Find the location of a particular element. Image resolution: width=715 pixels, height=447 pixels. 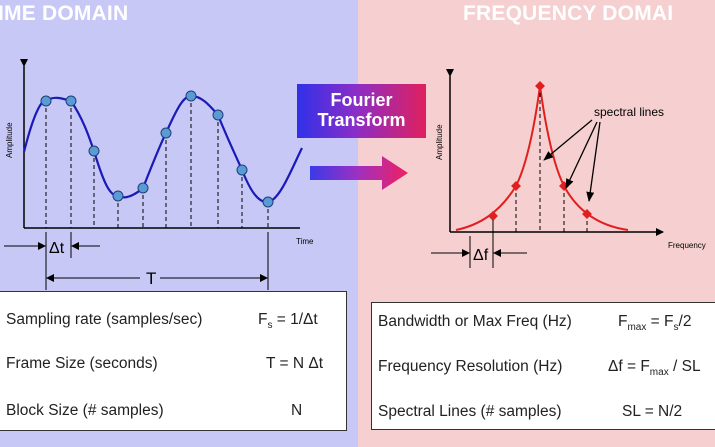

frequency-resolution-value: Δf = Fmax / SL is located at coordinates (654, 368).